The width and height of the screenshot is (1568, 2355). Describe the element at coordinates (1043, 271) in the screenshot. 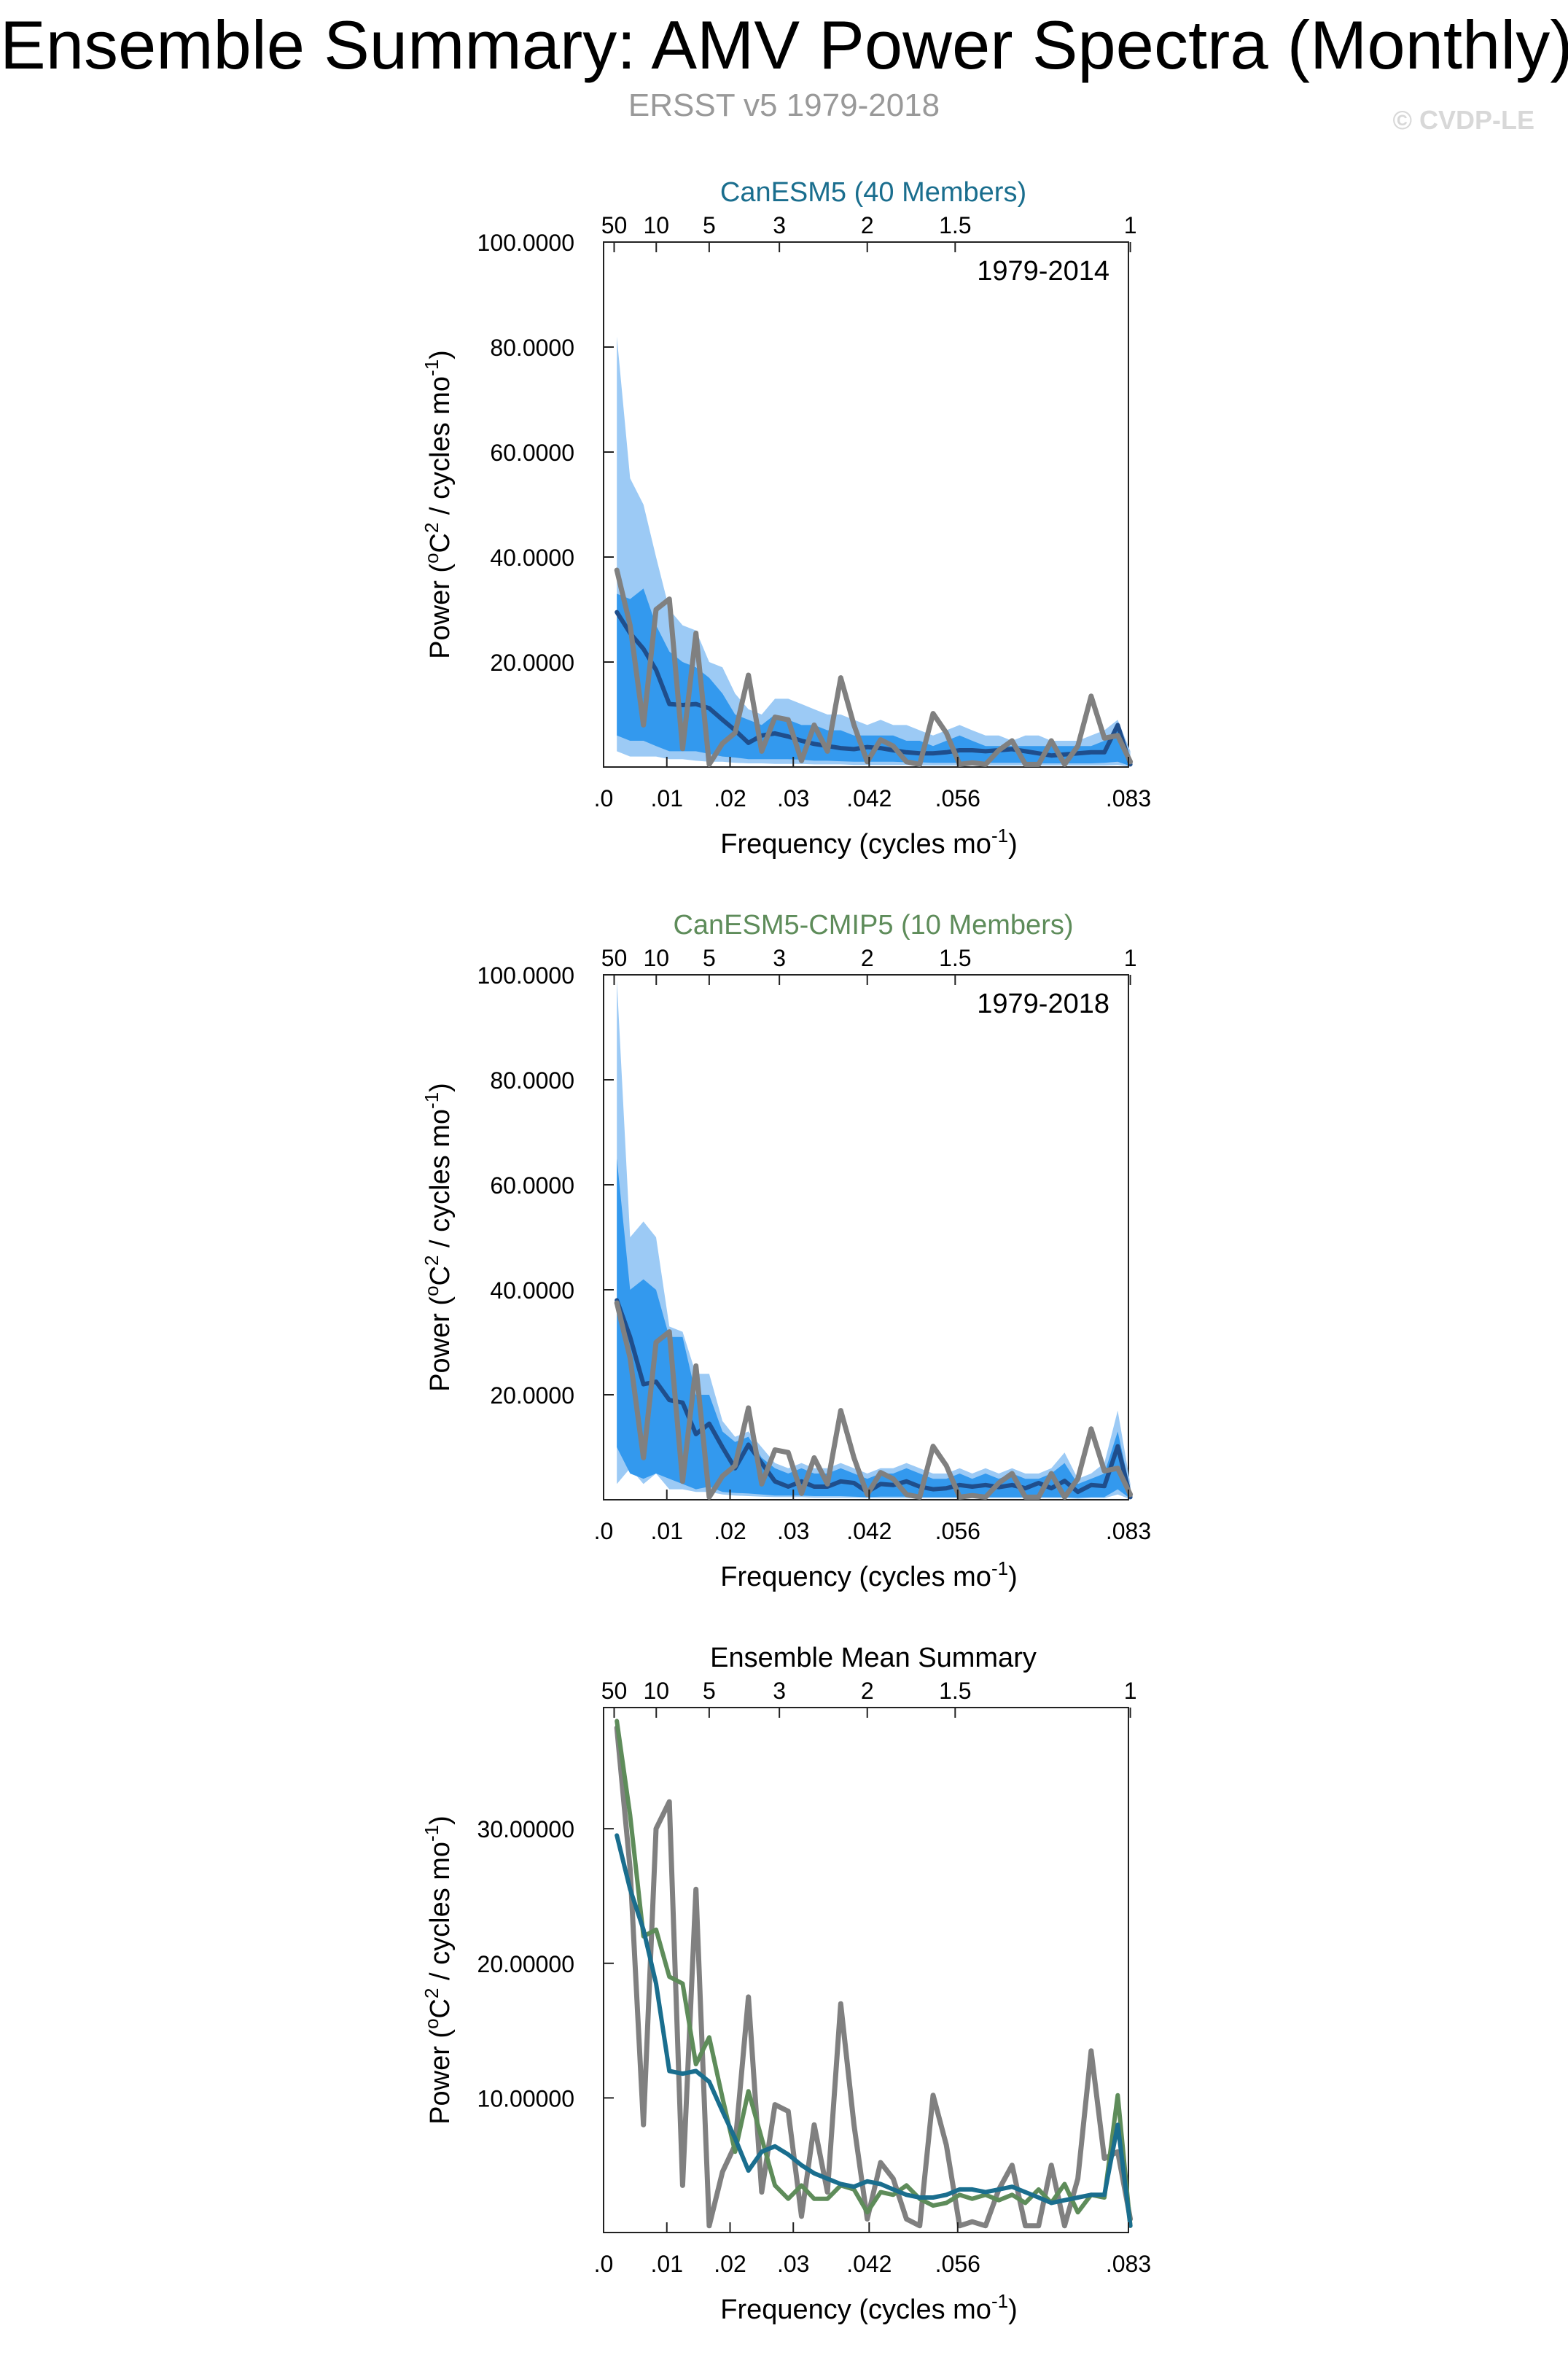

I see `period-label: 1979-2014` at that location.